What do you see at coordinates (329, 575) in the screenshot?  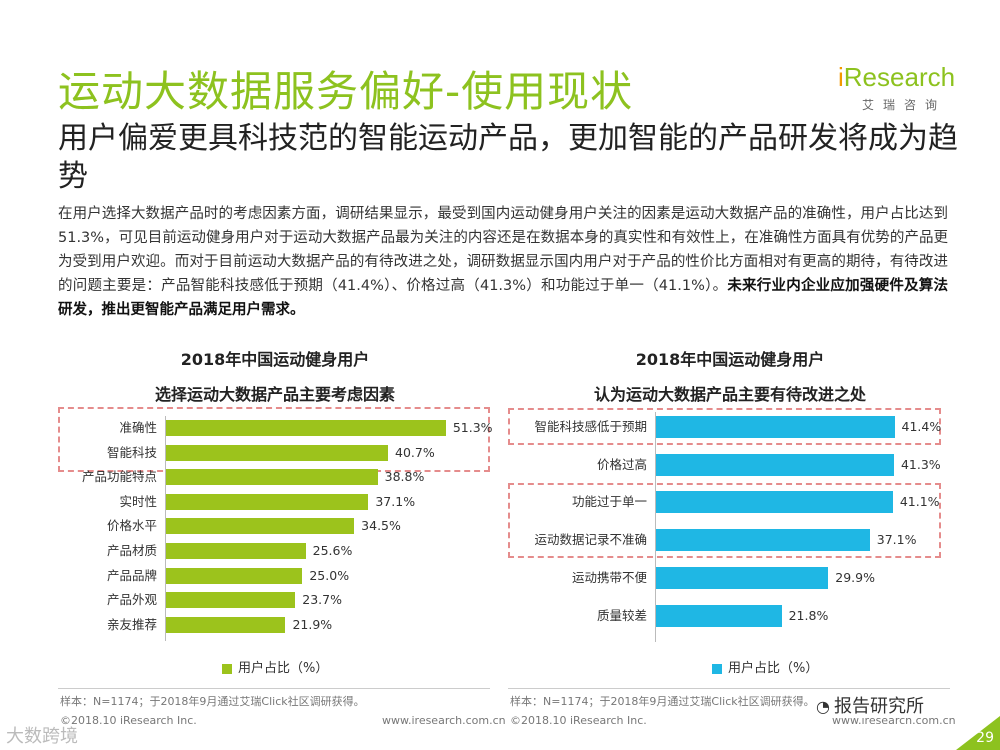 I see `value-label: 25.0%` at bounding box center [329, 575].